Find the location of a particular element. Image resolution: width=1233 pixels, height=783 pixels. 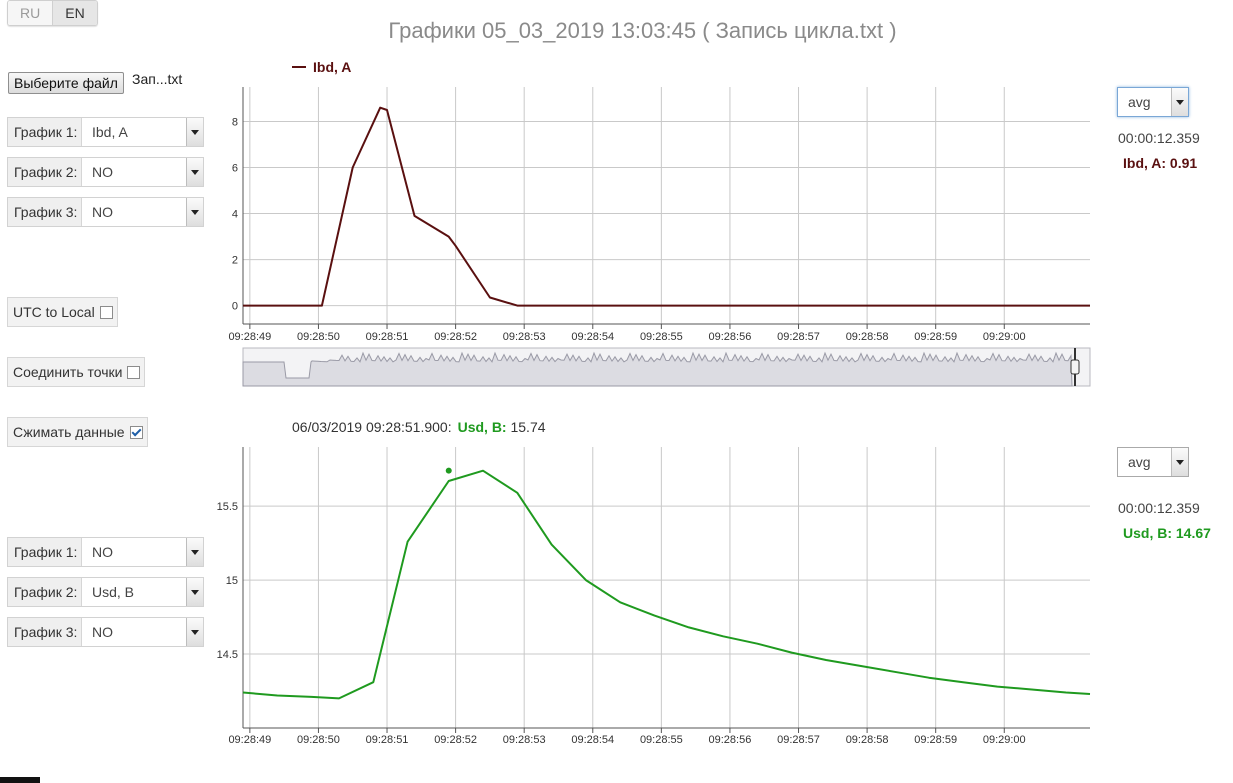

join-points-toggle: Соединить точки is located at coordinates (76, 372).